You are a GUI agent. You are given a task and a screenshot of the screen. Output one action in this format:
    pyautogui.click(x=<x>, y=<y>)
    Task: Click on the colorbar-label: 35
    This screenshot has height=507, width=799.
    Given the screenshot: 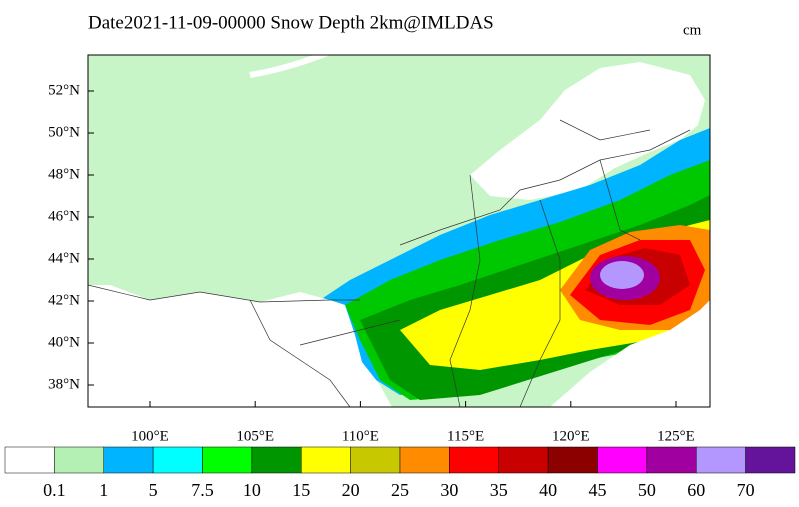 What is the action you would take?
    pyautogui.click(x=499, y=490)
    